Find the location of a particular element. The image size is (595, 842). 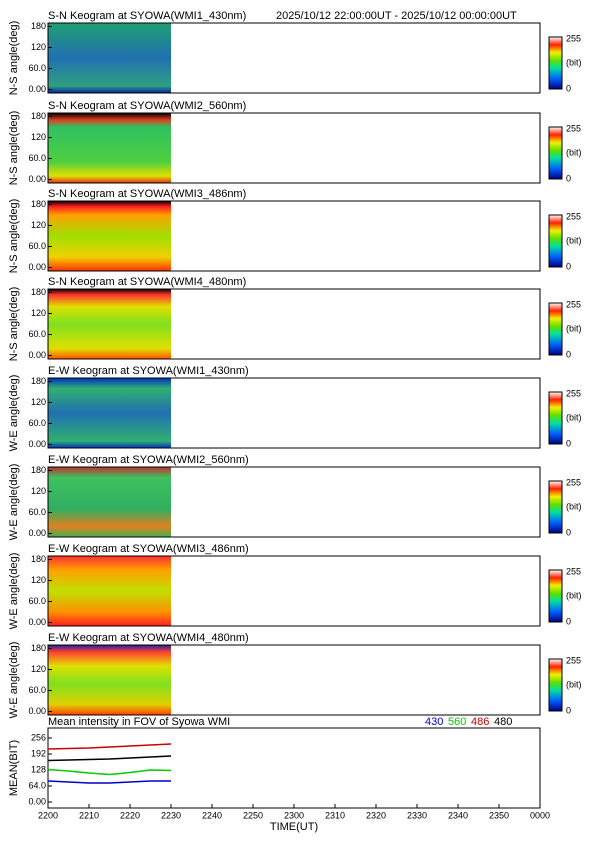

panel-title: E-W Keogram at SYOWA(WMI2_560nm) is located at coordinates (148, 460).